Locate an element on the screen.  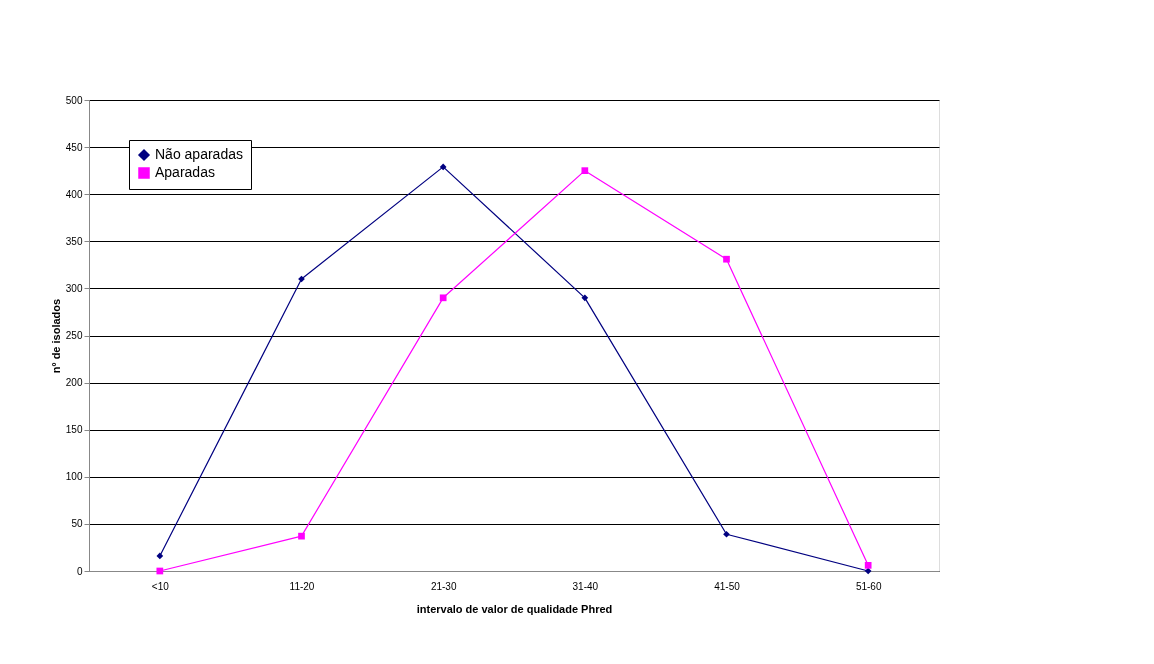
x-tick-label: <10 is located at coordinates (160, 586).